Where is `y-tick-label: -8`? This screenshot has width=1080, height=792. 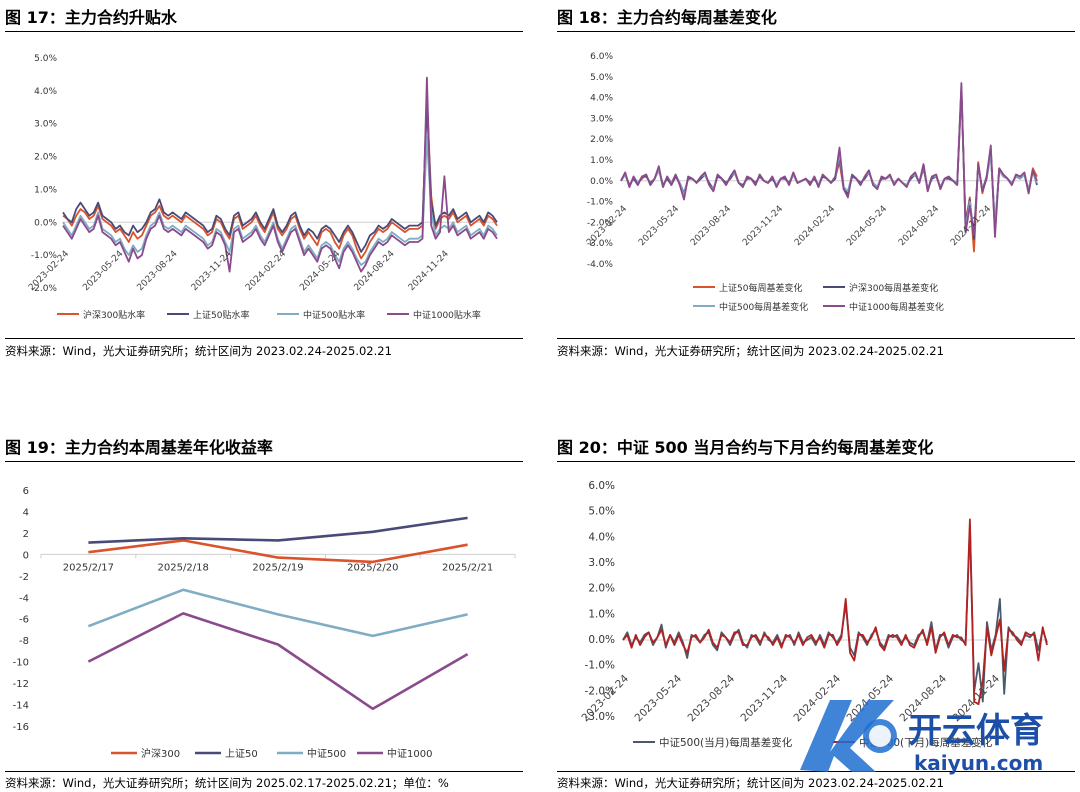
y-tick-label: -8 is located at coordinates (24, 641).